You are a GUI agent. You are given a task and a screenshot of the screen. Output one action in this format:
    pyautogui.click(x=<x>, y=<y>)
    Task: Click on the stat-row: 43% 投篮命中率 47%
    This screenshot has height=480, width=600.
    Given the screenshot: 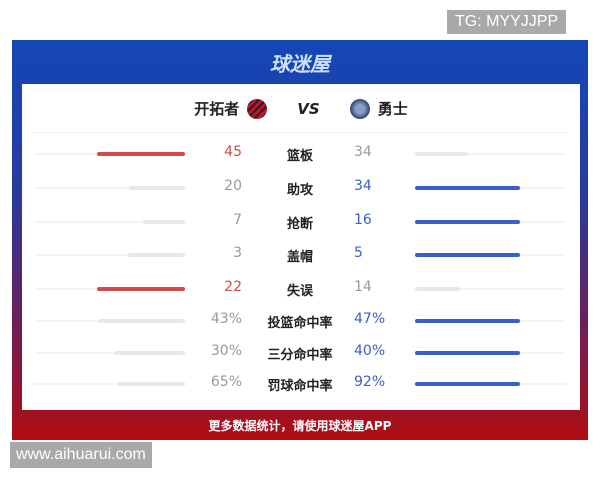 What is the action you would take?
    pyautogui.click(x=301, y=321)
    